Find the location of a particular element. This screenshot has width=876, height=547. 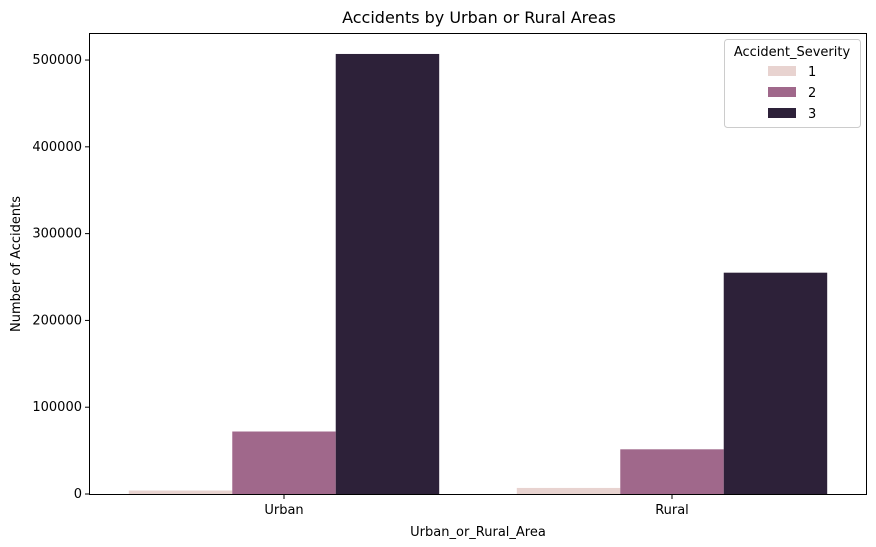

chart-title: Accidents by Urban or Rural Areas is located at coordinates (479, 17).